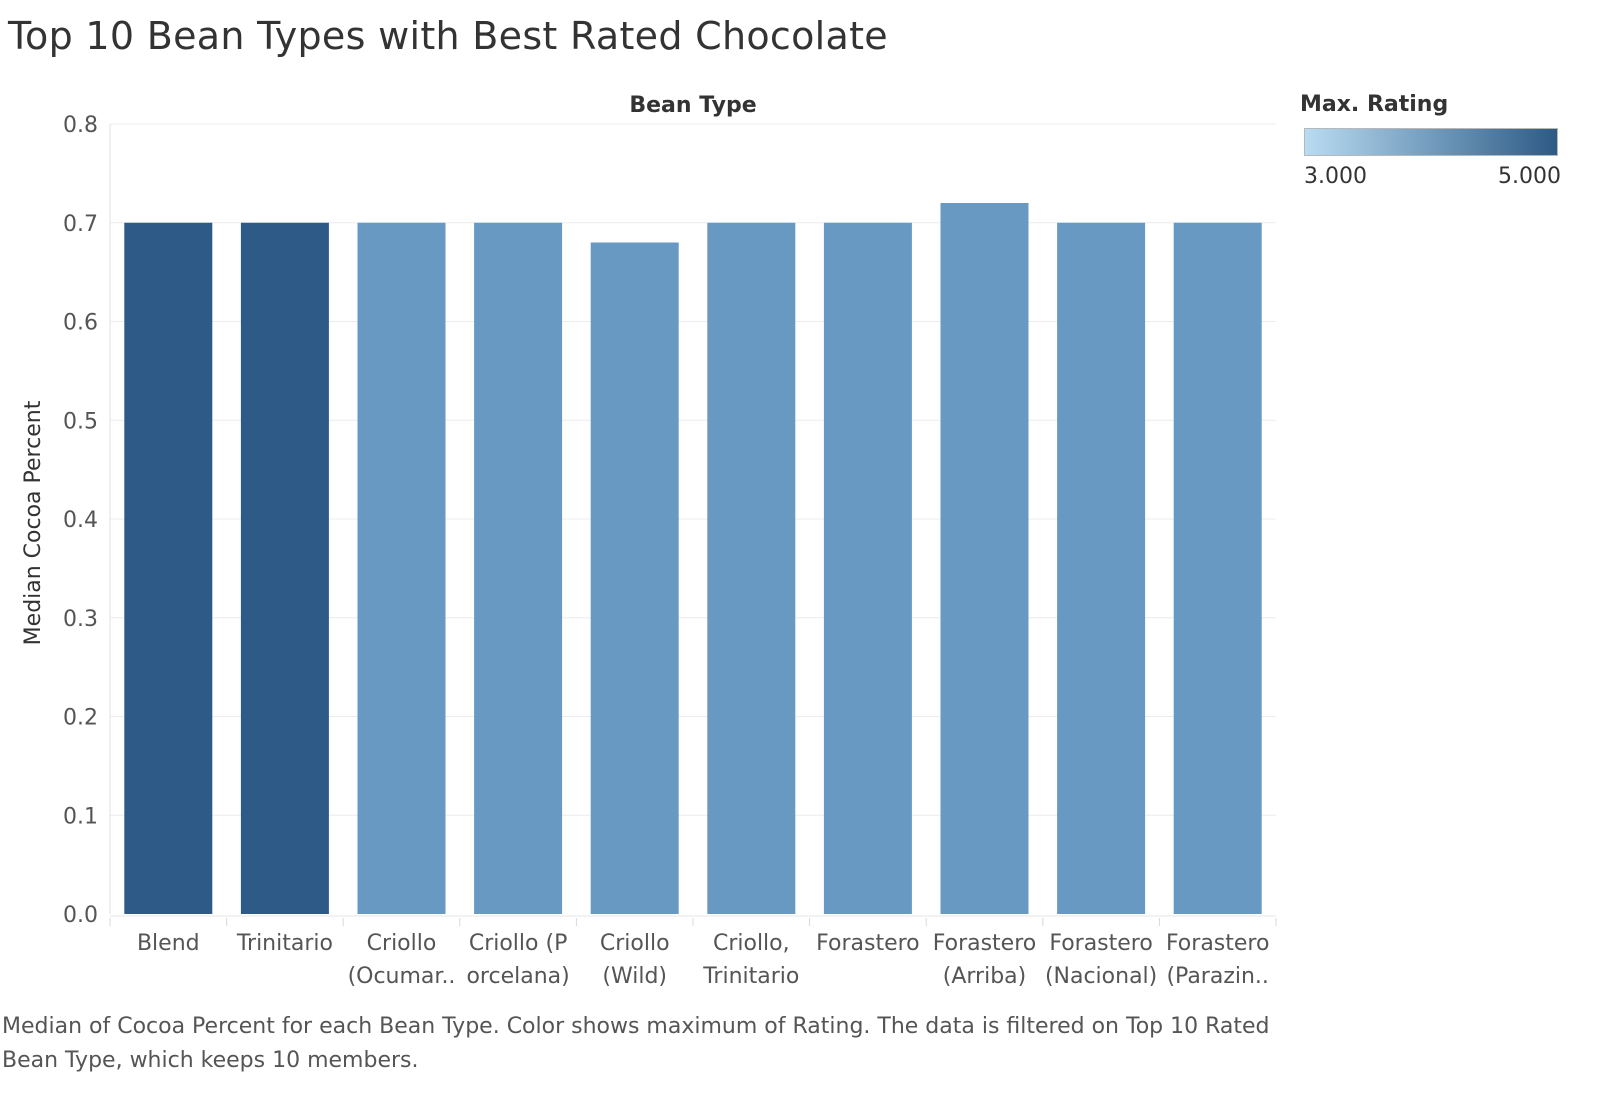  What do you see at coordinates (518, 943) in the screenshot?
I see `x-tick-label: Criollo (P` at bounding box center [518, 943].